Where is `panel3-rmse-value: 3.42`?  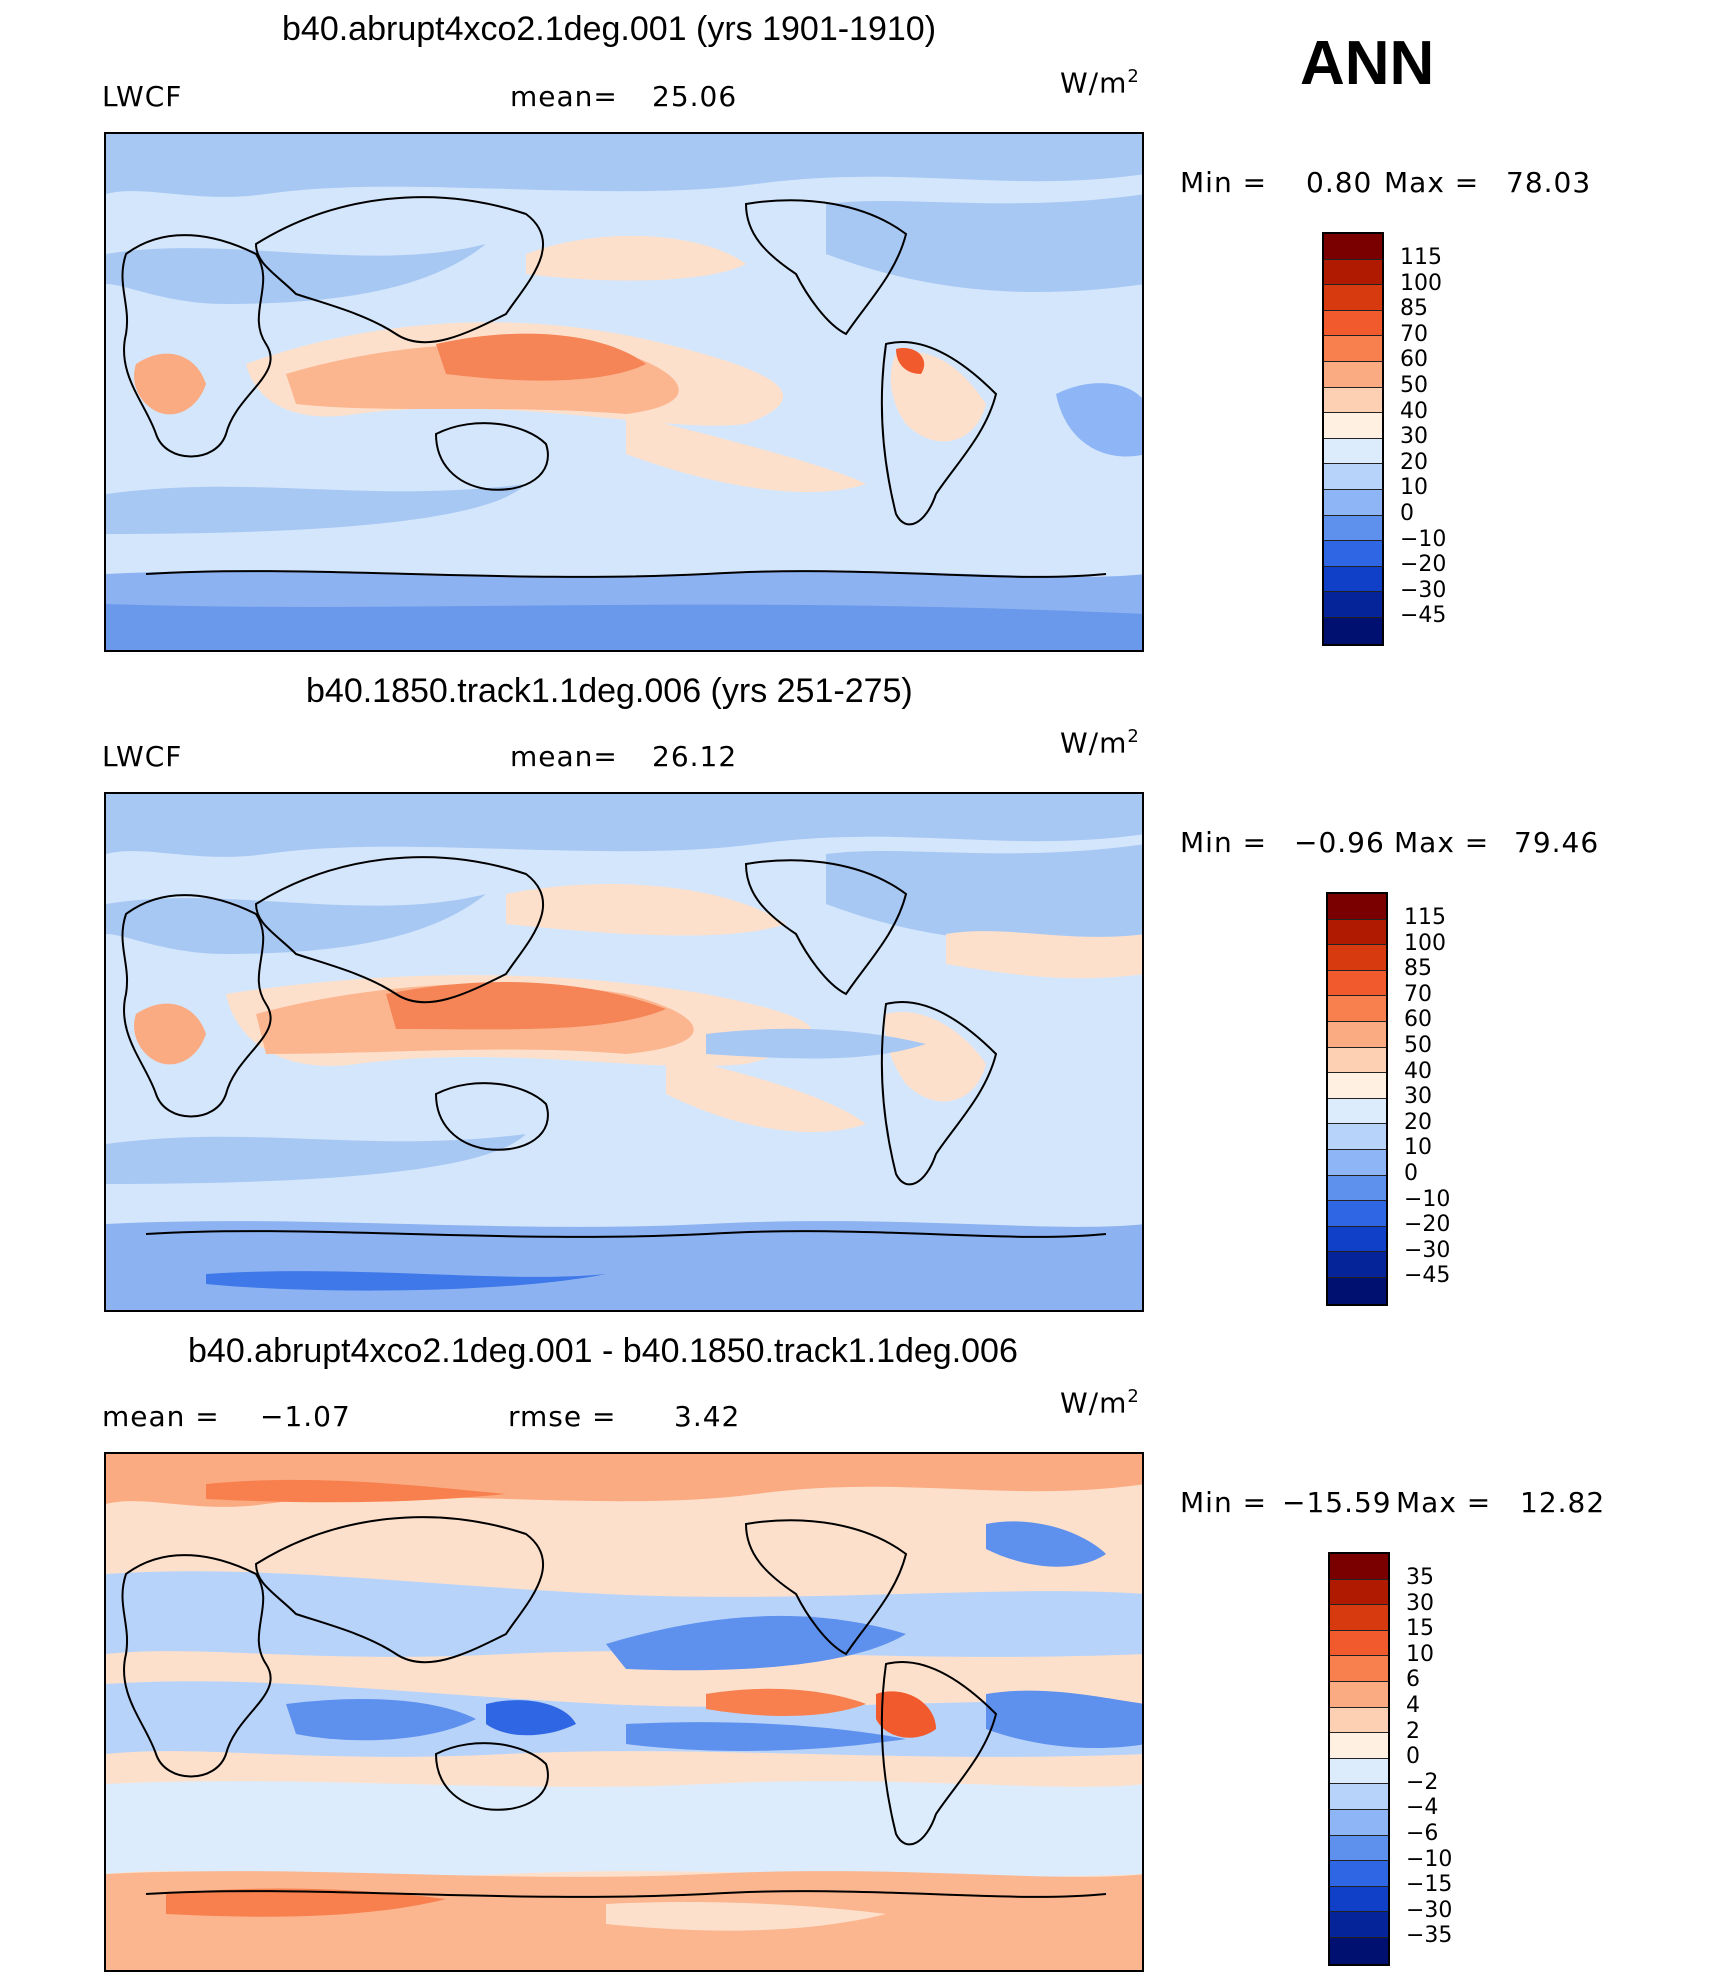
panel3-rmse-value: 3.42 is located at coordinates (707, 1416).